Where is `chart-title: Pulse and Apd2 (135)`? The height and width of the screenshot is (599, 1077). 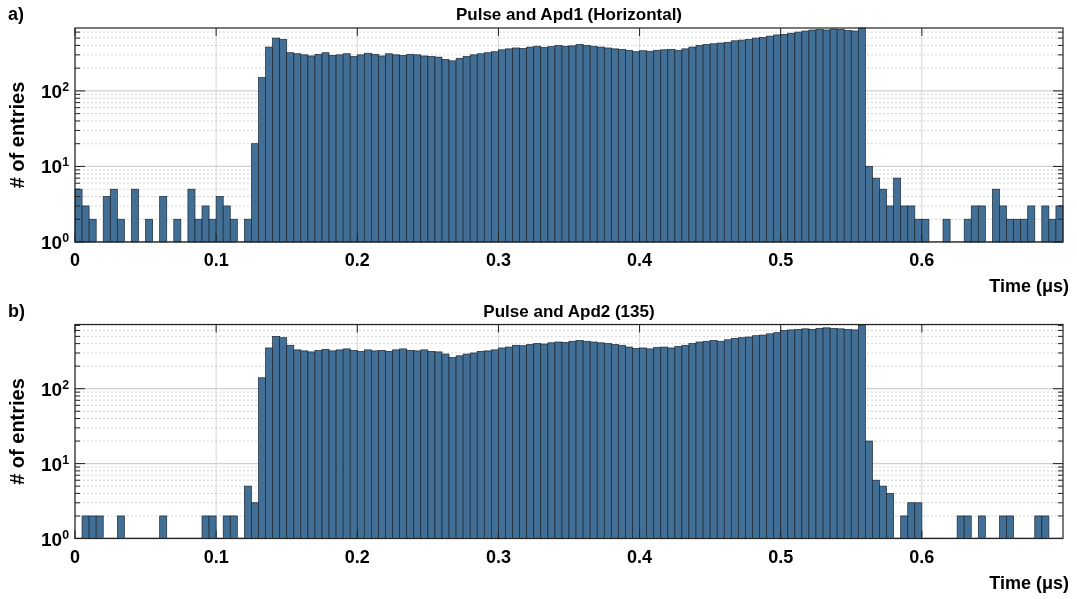
chart-title: Pulse and Apd2 (135) is located at coordinates (569, 311).